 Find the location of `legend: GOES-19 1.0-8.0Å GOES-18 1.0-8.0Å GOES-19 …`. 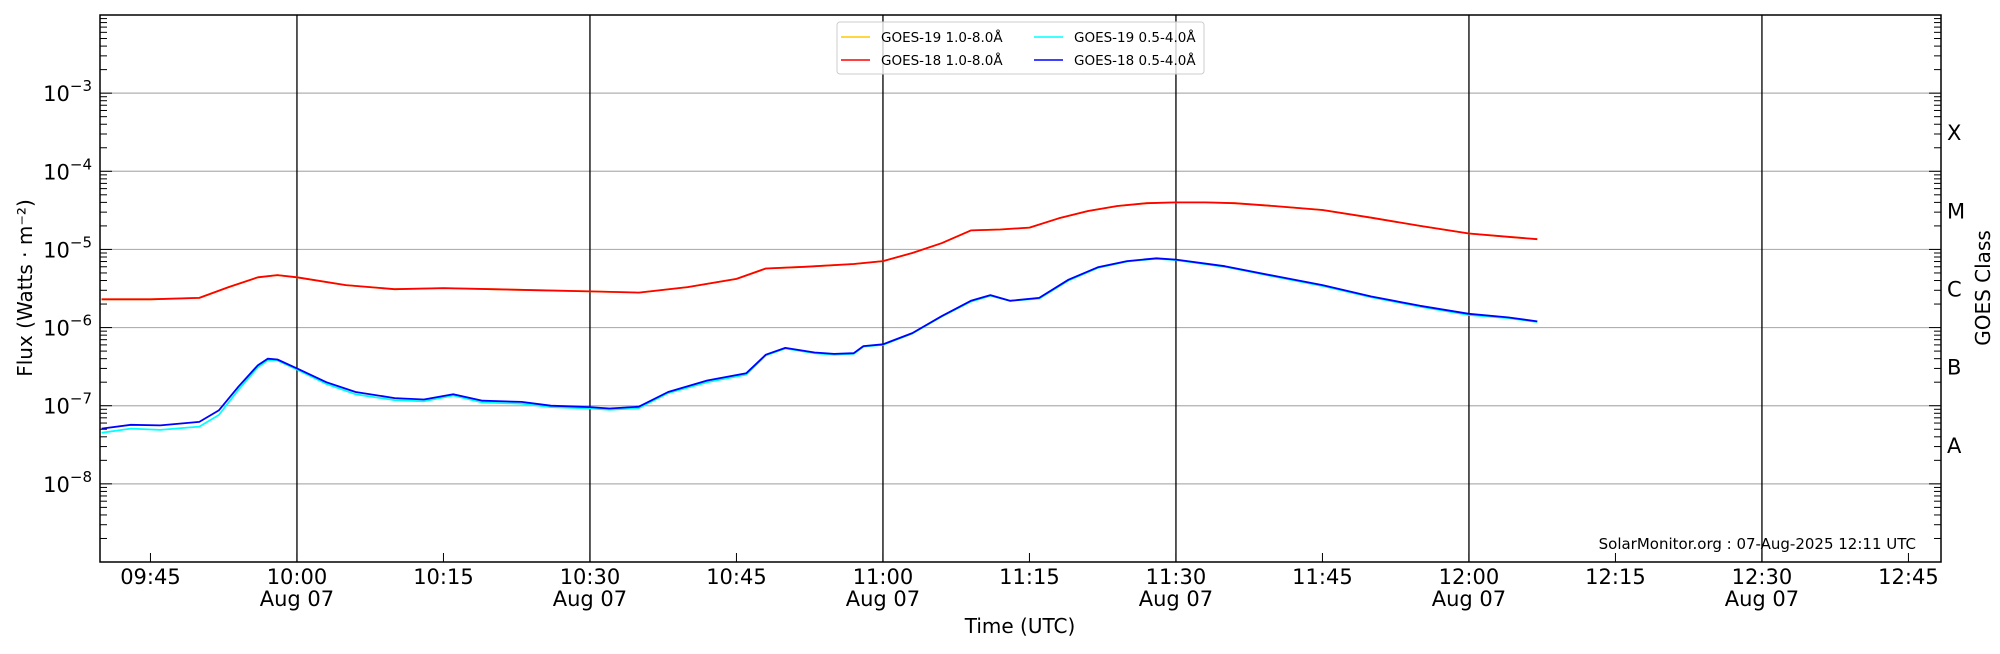

legend: GOES-19 1.0-8.0Å GOES-18 1.0-8.0Å GOES-19 … is located at coordinates (1020, 48).